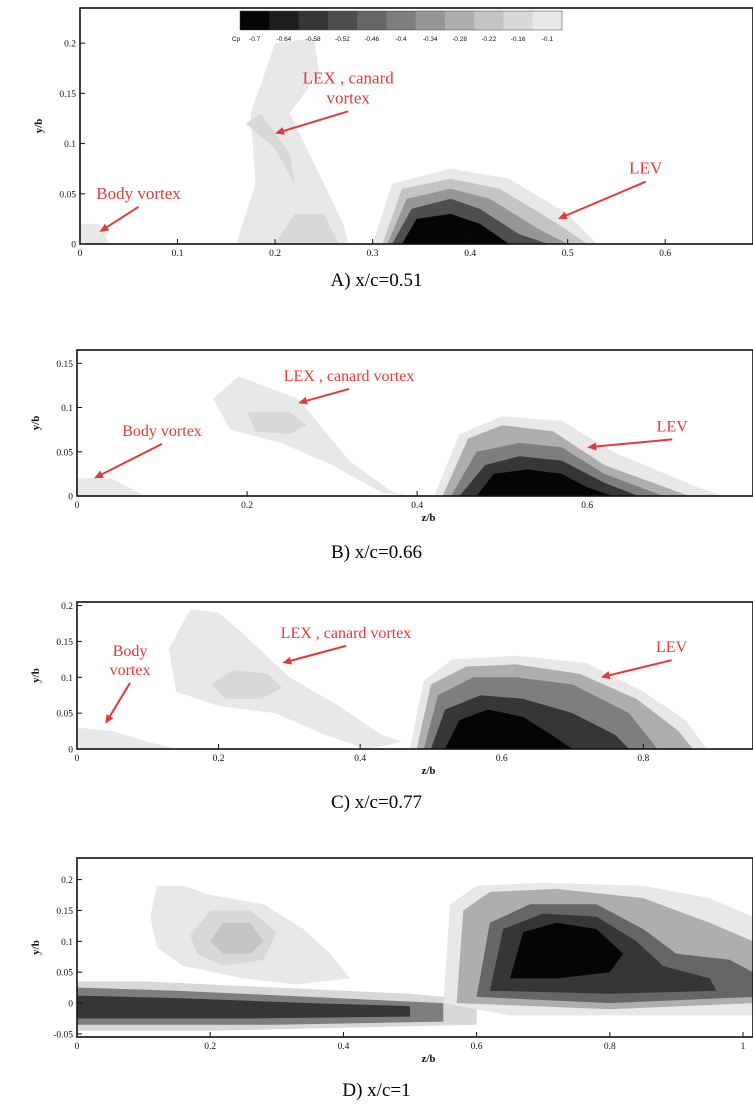 This screenshot has width=753, height=1115. Describe the element at coordinates (459, 39) in the screenshot. I see `colorbar-tick-label: -0.28` at that location.